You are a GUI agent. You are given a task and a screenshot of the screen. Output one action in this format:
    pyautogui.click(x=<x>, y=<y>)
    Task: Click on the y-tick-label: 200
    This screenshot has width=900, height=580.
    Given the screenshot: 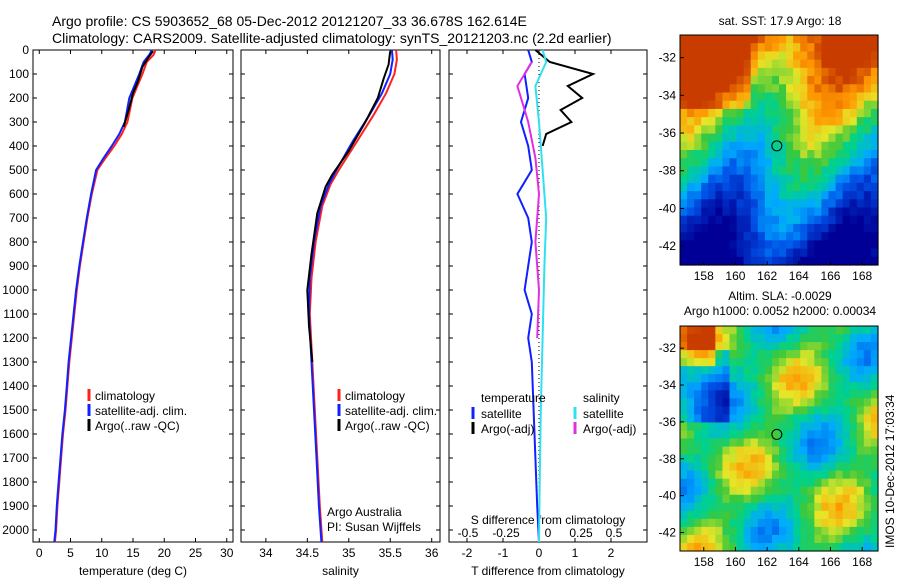 What is the action you would take?
    pyautogui.click(x=19, y=98)
    